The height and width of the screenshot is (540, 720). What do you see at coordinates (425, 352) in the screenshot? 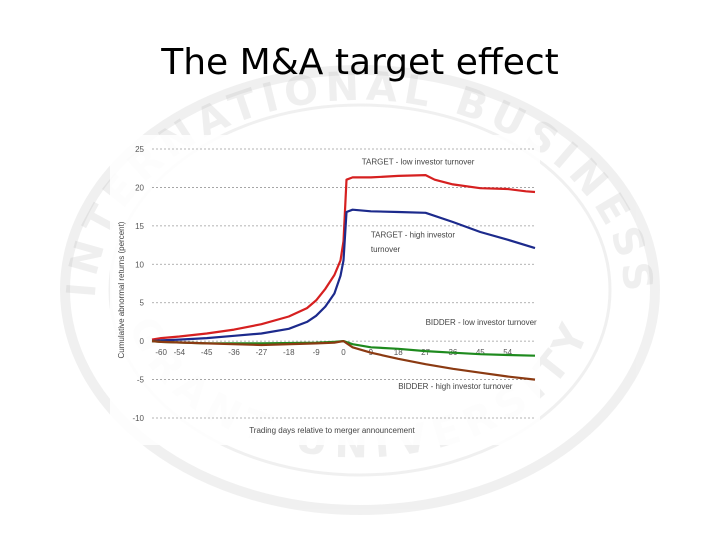
I see `x-tick-label: 27` at bounding box center [425, 352].